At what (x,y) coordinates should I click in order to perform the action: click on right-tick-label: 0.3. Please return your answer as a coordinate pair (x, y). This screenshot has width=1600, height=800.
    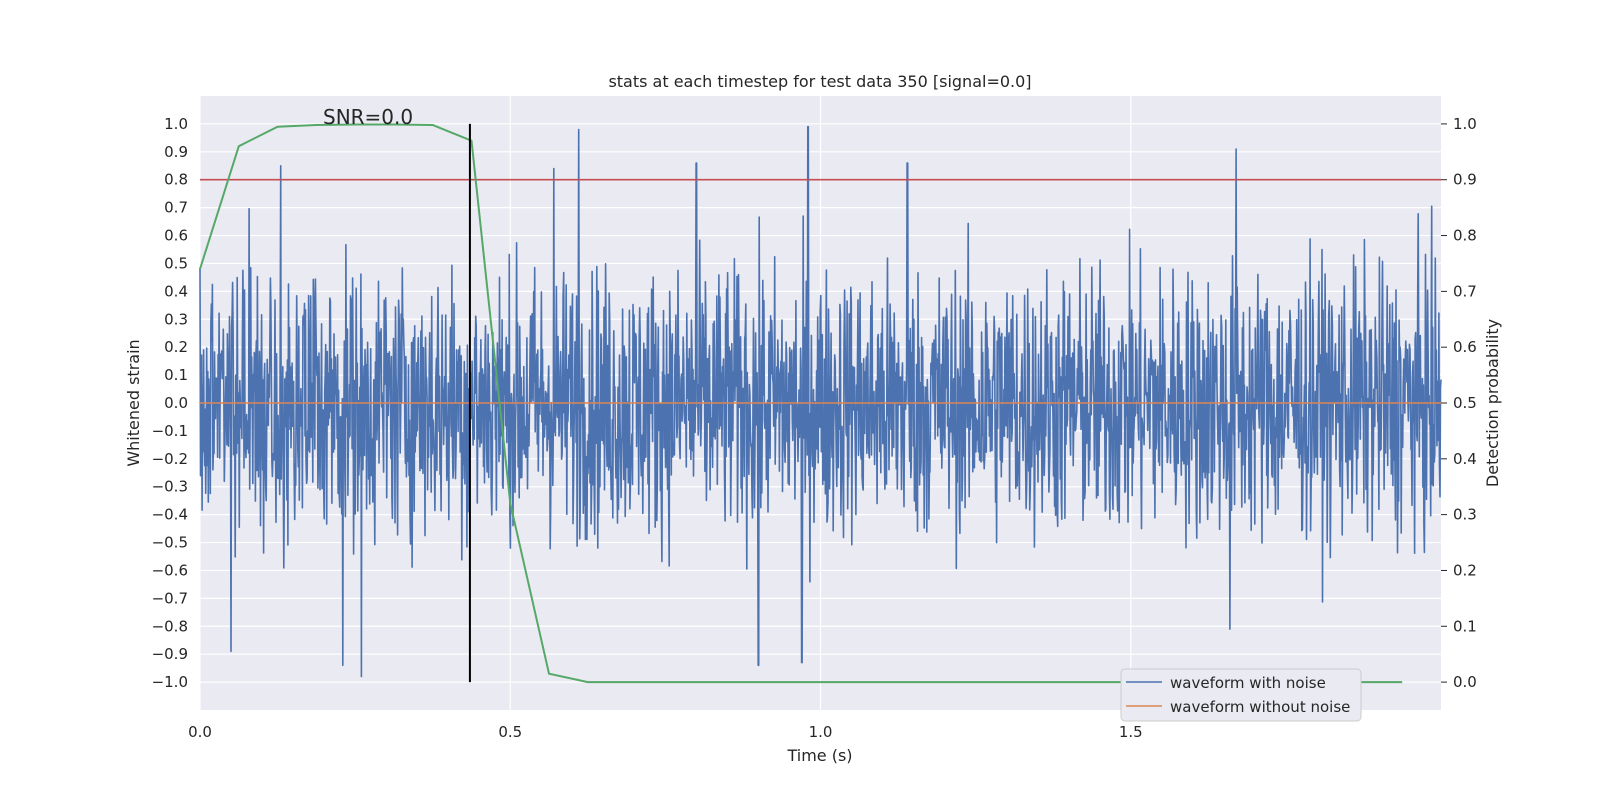
    Looking at the image, I should click on (1465, 515).